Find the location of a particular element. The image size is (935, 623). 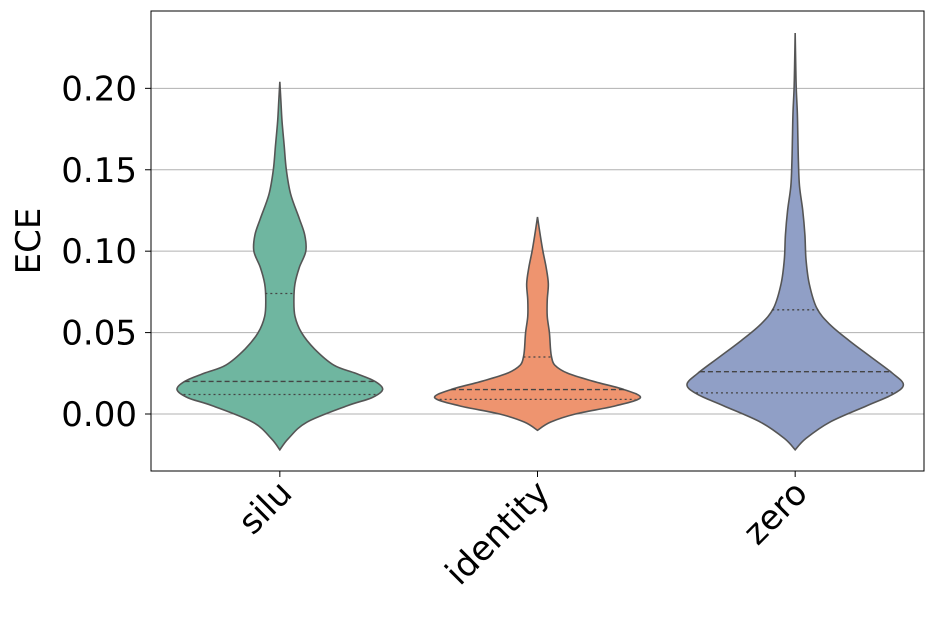

x-axis-ticks: silu identity zero is located at coordinates (523, 532).